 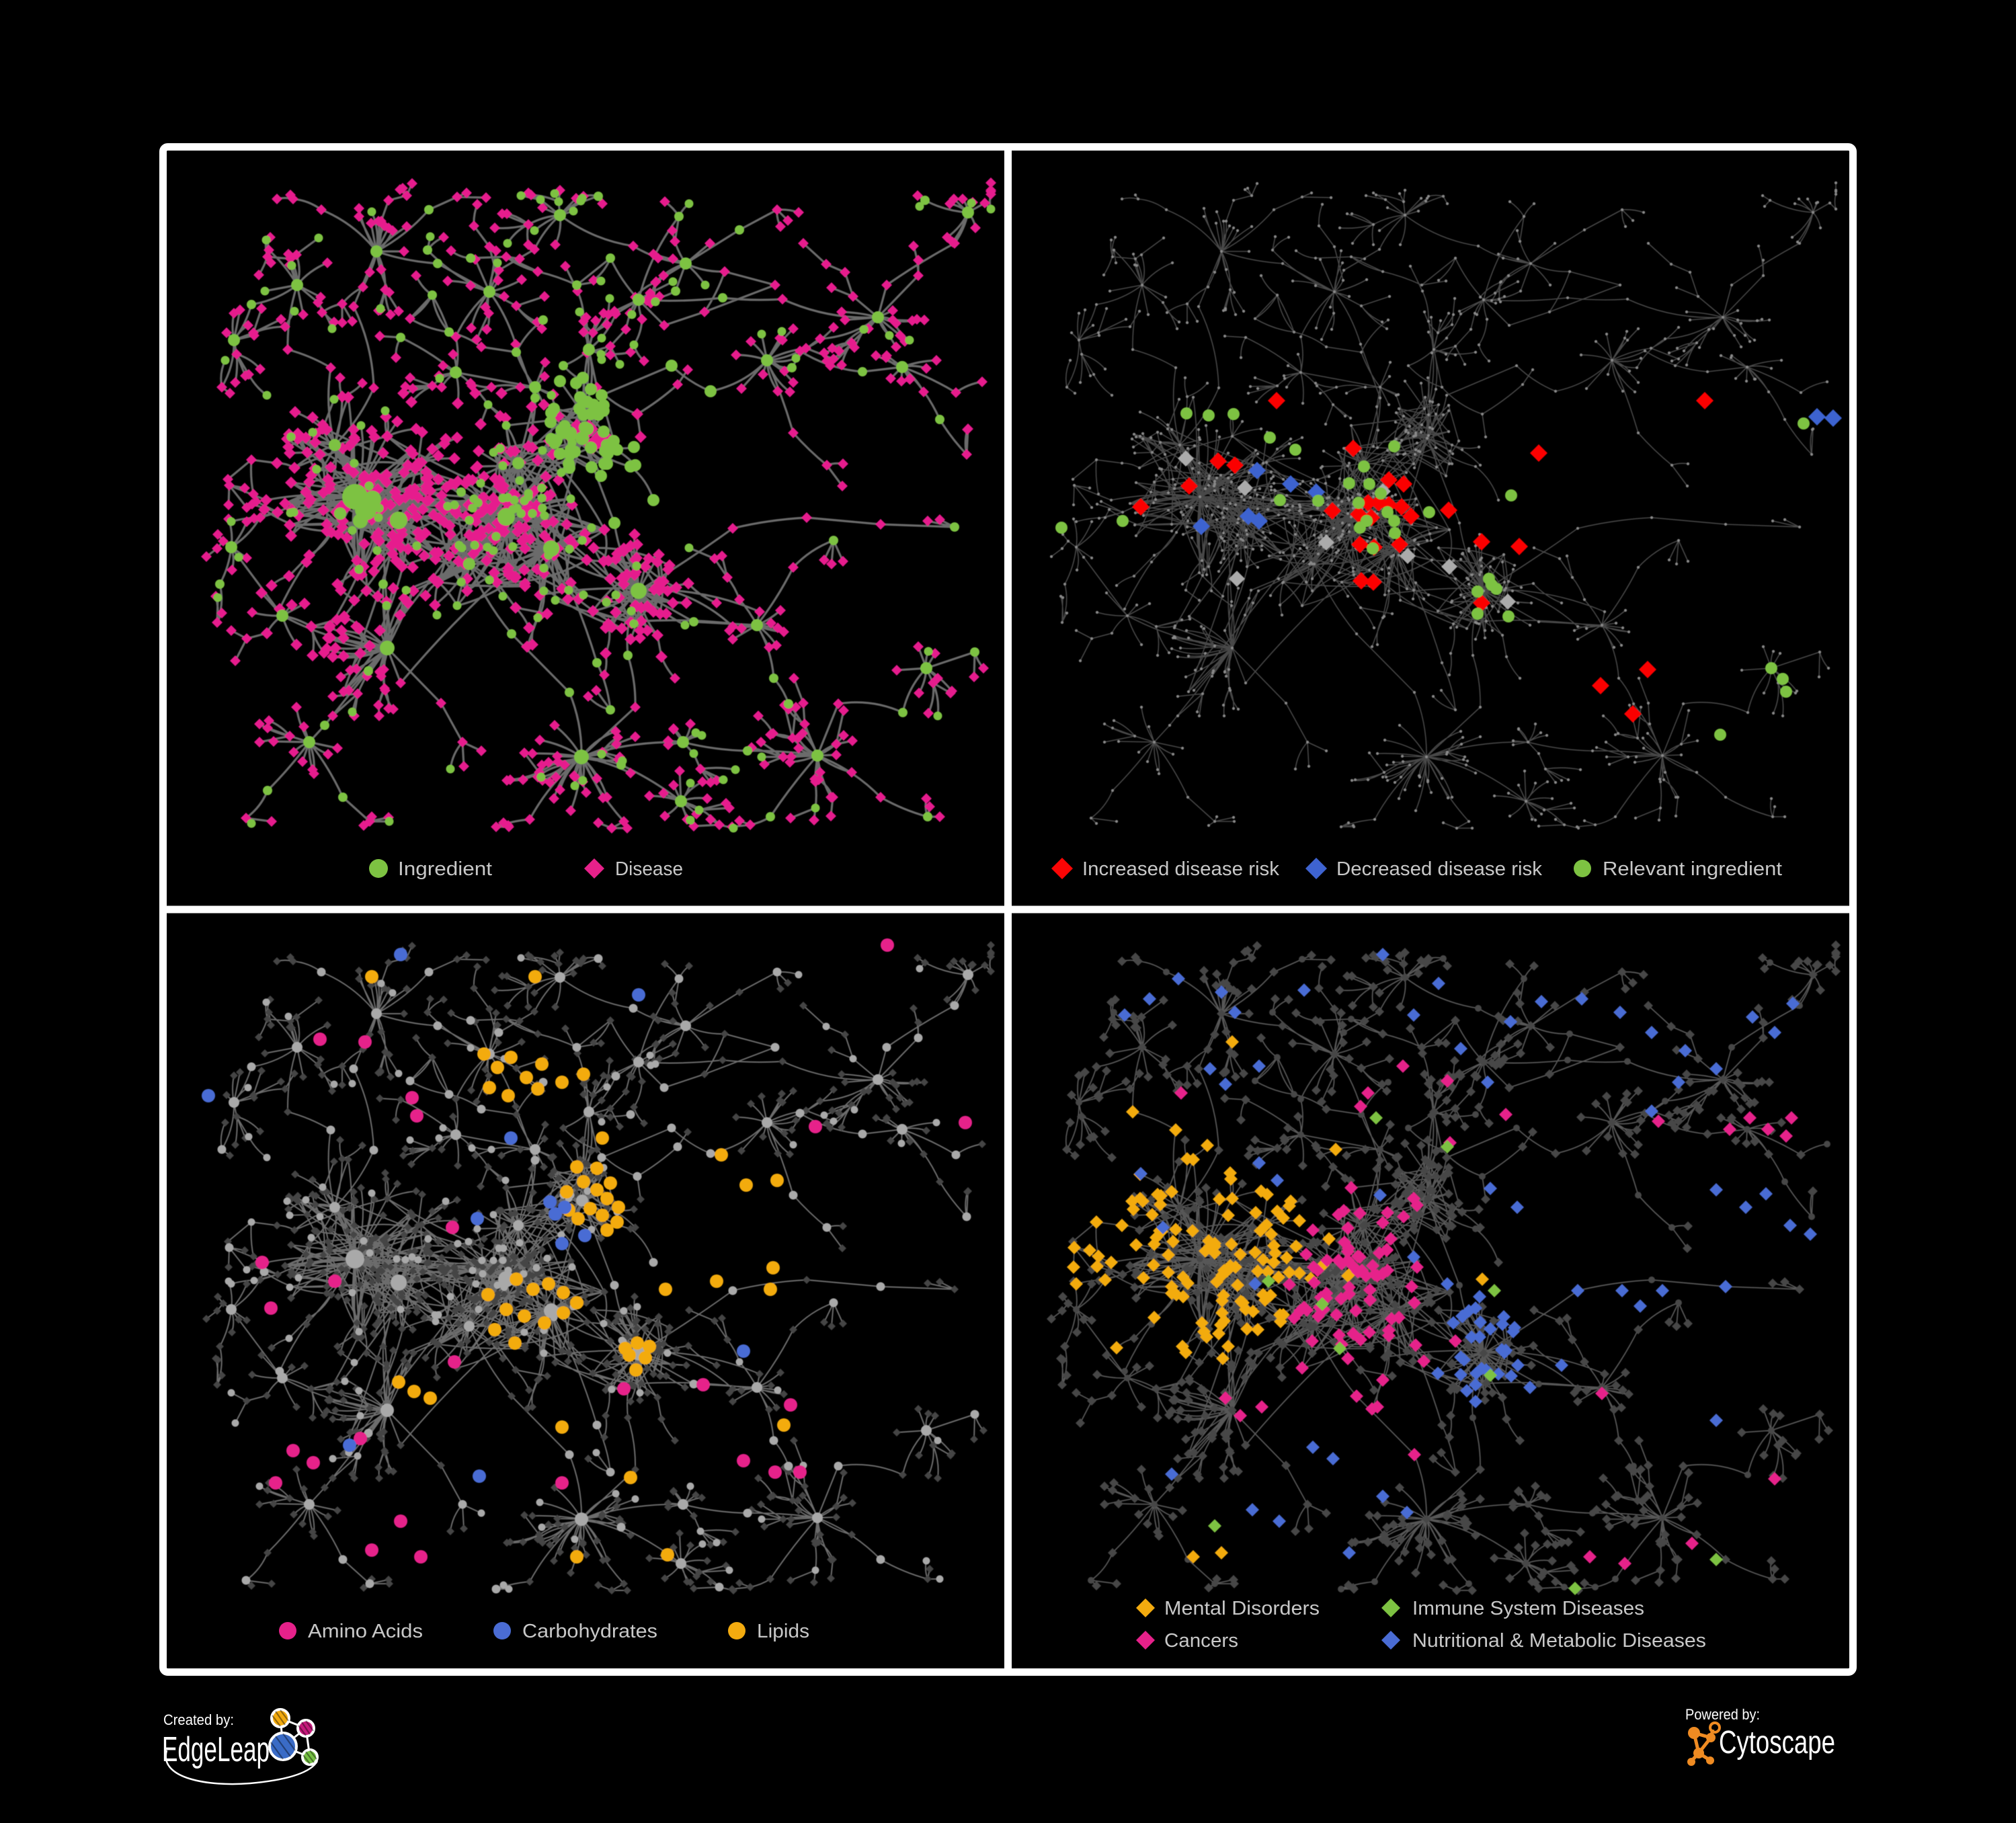 I want to click on svg-text:Nutritional & Metabolic Diseas: Nutritional & Metabolic Diseases, so click(x=1559, y=1641).